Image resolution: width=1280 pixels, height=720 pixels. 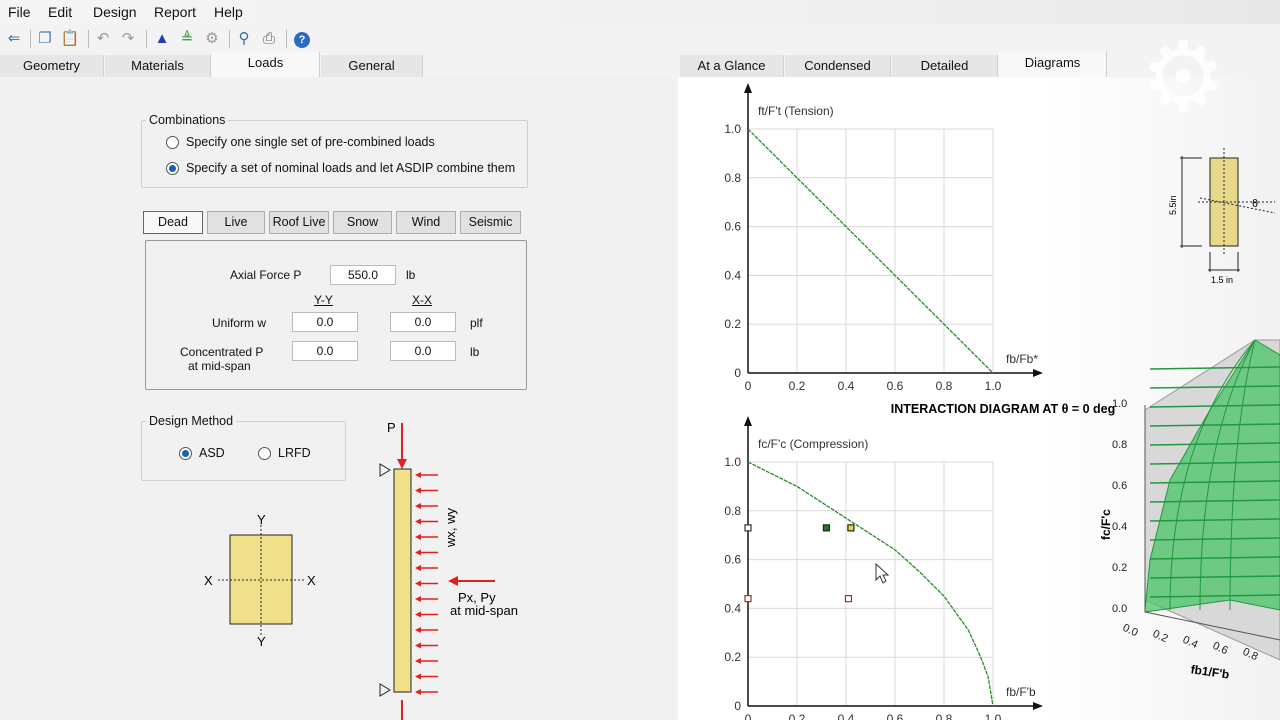 I want to click on radio-asd: ASD, so click(x=202, y=453).